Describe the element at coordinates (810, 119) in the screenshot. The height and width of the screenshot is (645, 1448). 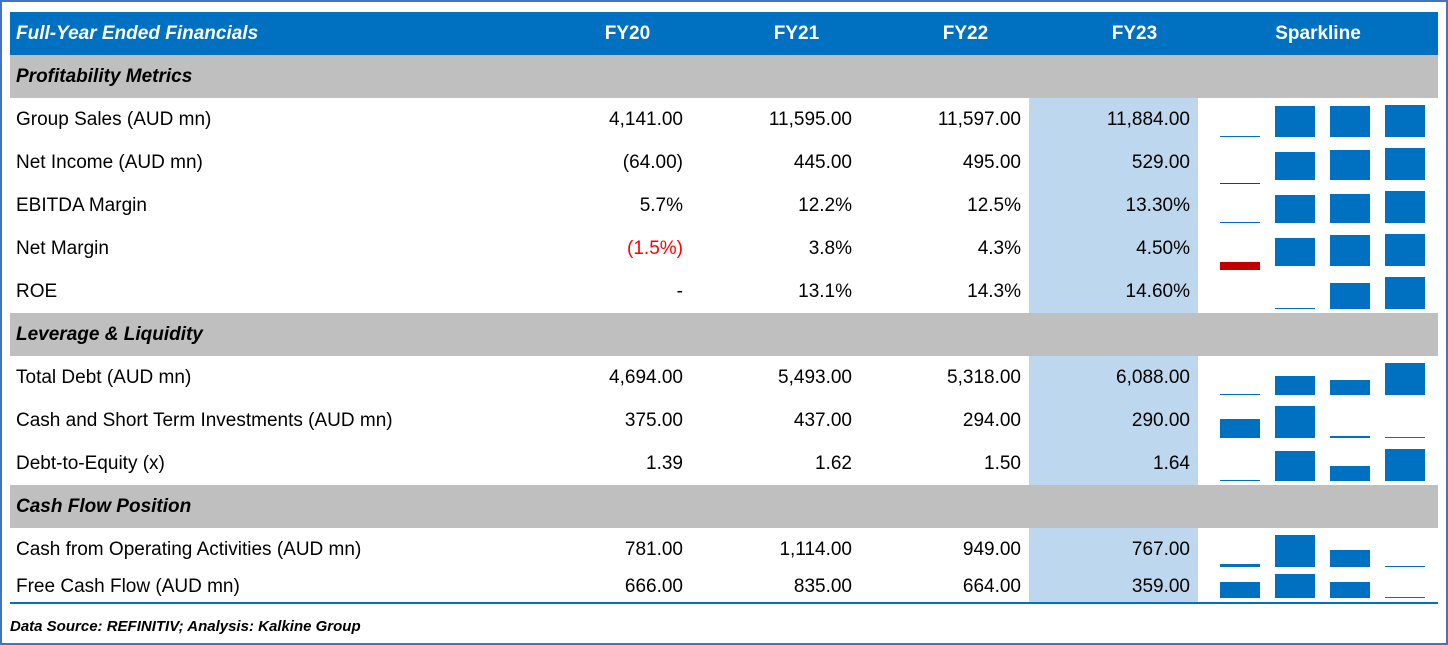
I see `value-cell-fy21: 11,595.00` at that location.